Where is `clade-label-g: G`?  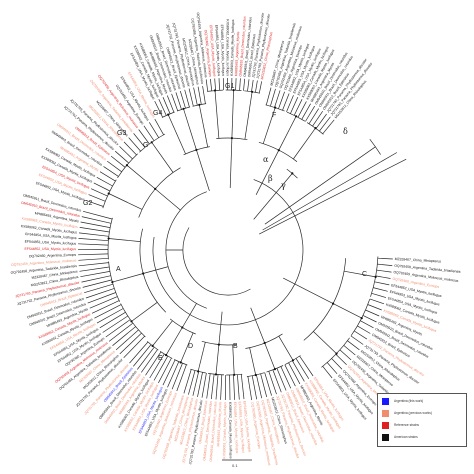 clade-label-g: G is located at coordinates (146, 145).